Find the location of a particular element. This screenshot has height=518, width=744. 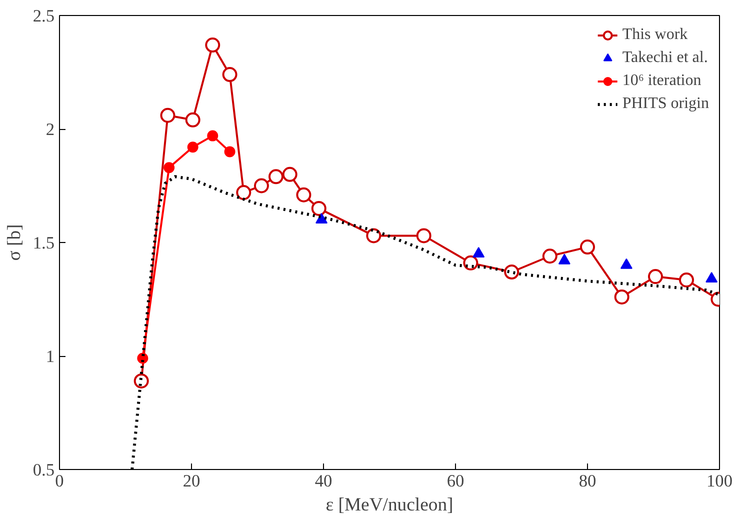

x-tick-label: 0 is located at coordinates (59, 481).